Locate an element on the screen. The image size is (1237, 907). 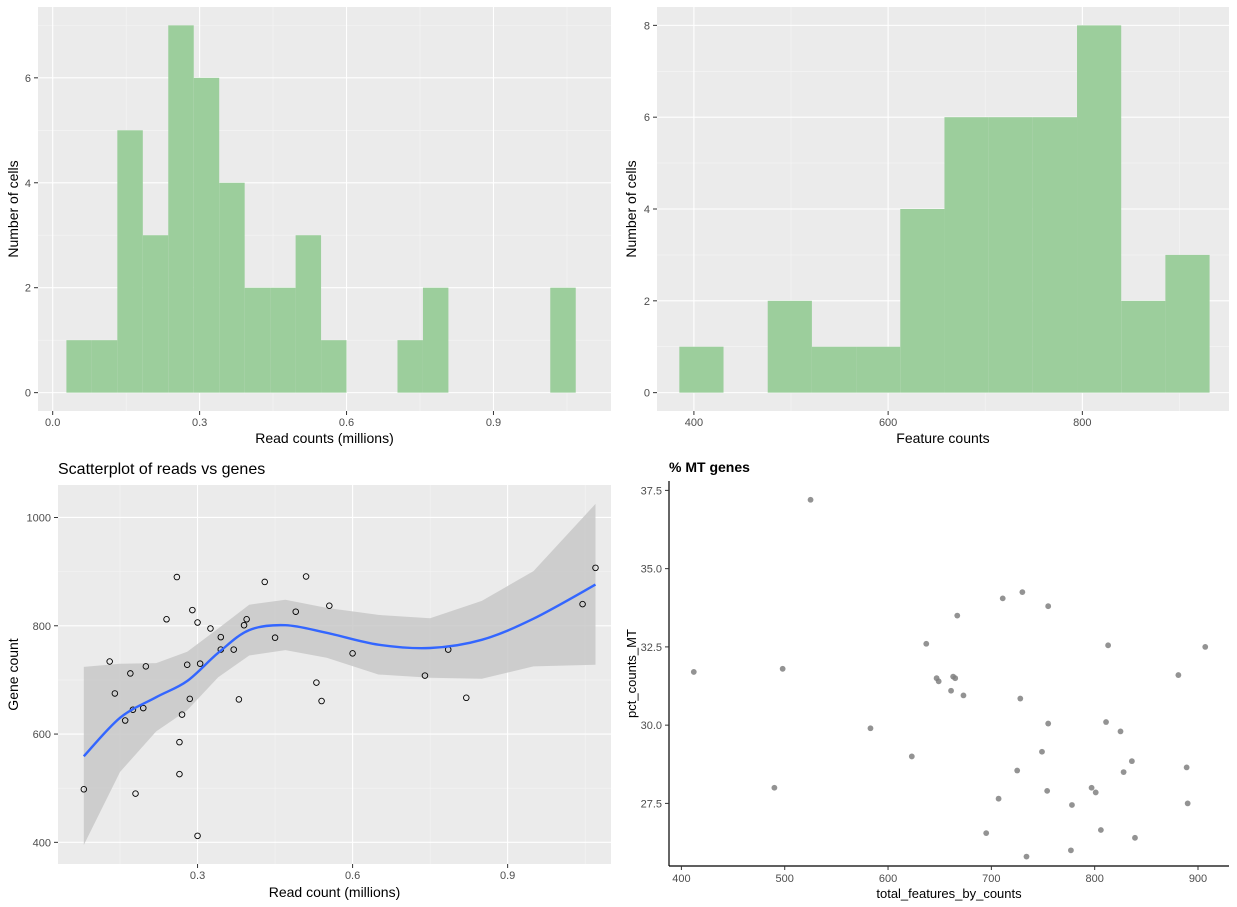
read-counts-histogram-y-axis-title: Number of cells is located at coordinates (13, 208).